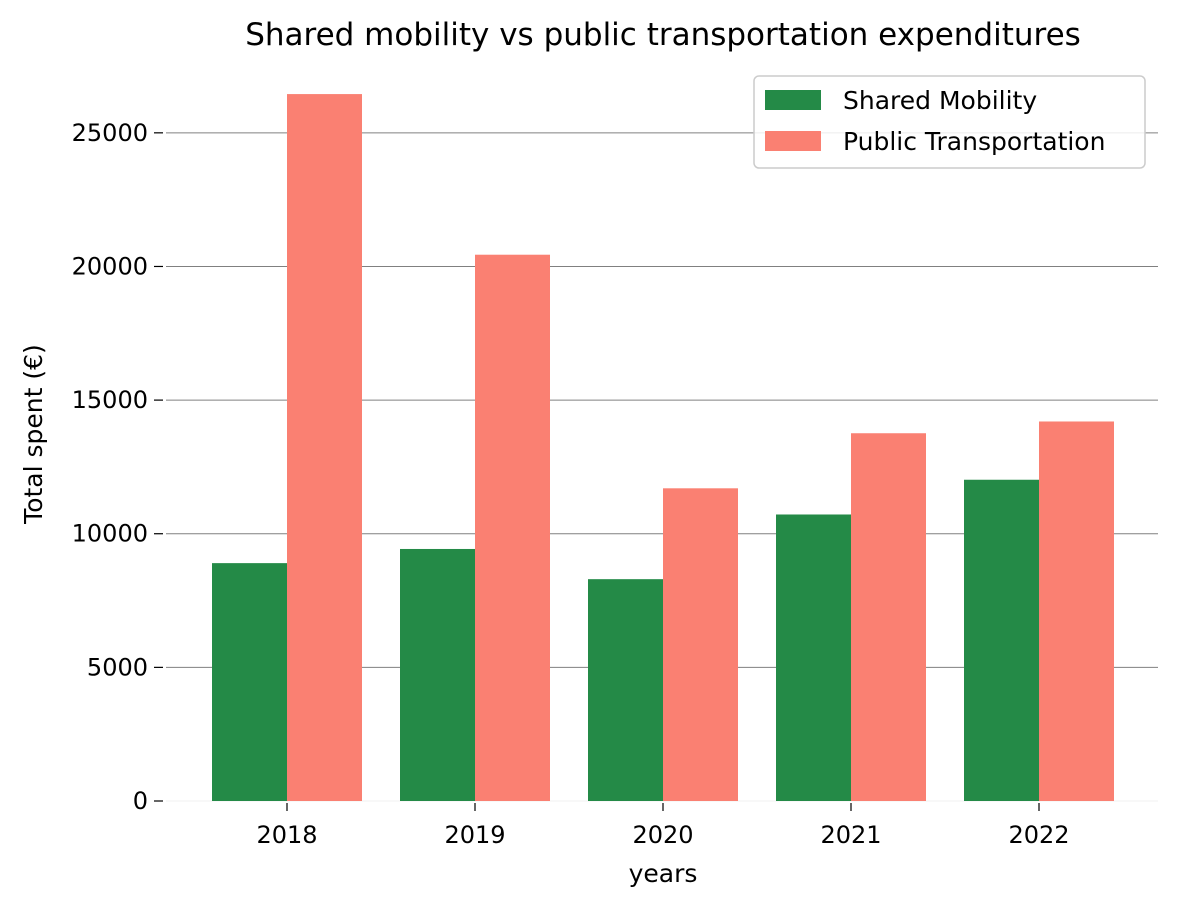 The image size is (1179, 908). Describe the element at coordinates (474, 835) in the screenshot. I see `x-tick-label: 2019` at that location.